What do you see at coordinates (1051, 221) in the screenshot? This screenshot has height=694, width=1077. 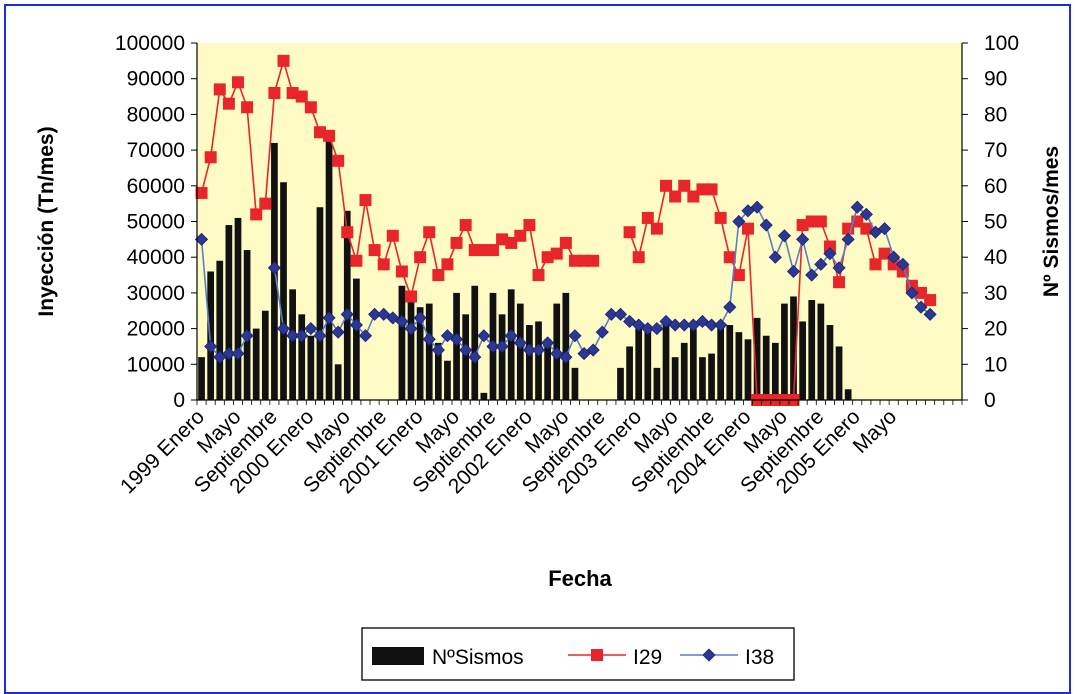 I see `y2-axis-title: Nº Sismos/mes` at bounding box center [1051, 221].